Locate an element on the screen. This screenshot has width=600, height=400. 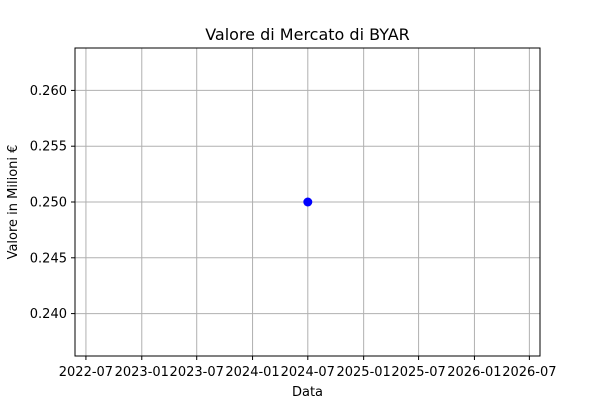
x-tick-label: 2026-01 is located at coordinates (474, 372).